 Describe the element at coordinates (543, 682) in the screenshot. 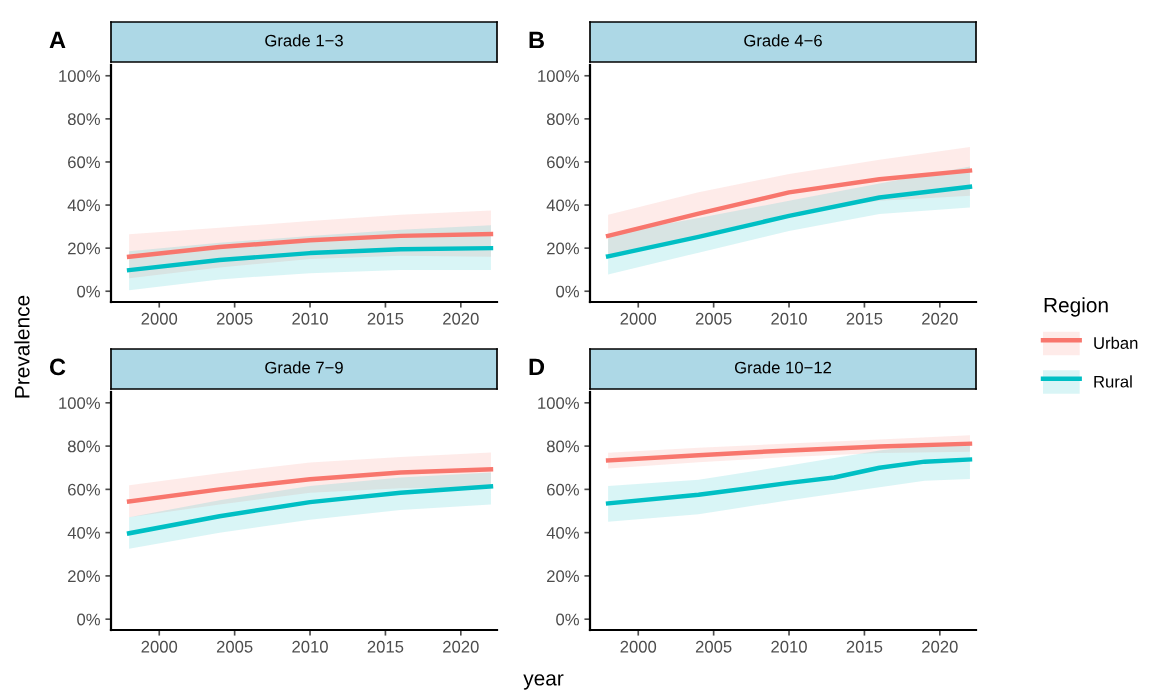

I see `x-axis-title: year` at that location.